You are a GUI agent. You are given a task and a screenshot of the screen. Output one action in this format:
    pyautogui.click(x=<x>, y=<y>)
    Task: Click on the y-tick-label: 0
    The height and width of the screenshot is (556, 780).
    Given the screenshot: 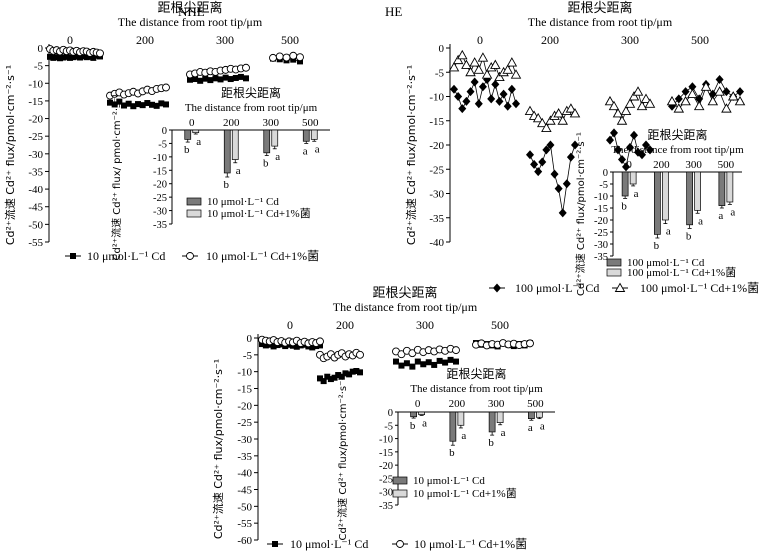 What is the action you would take?
    pyautogui.click(x=250, y=339)
    